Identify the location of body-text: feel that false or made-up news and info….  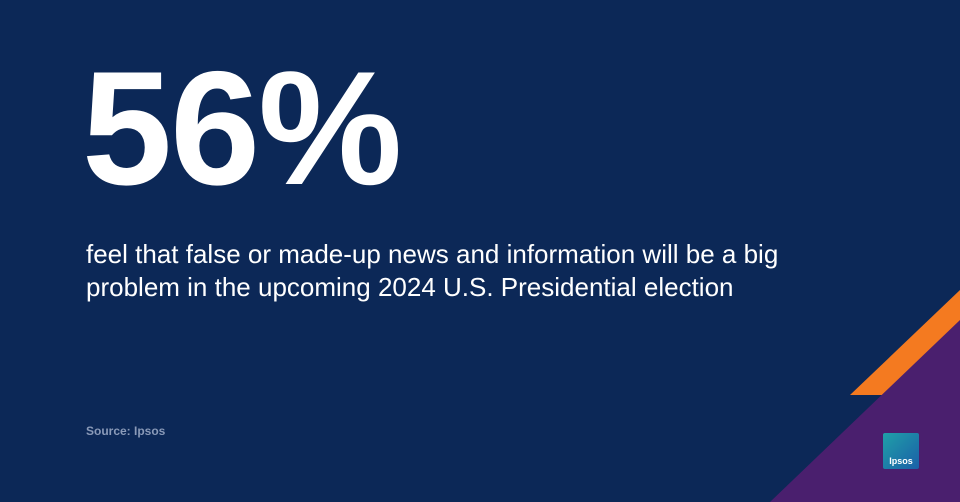
(432, 270).